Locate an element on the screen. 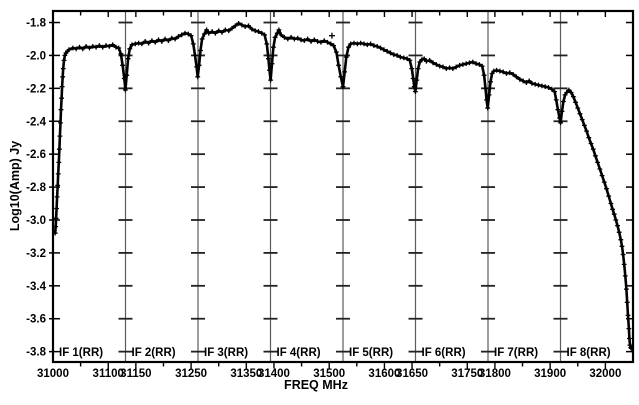 The height and width of the screenshot is (405, 639). svg-text: IF 4(RR) is located at coordinates (299, 353).